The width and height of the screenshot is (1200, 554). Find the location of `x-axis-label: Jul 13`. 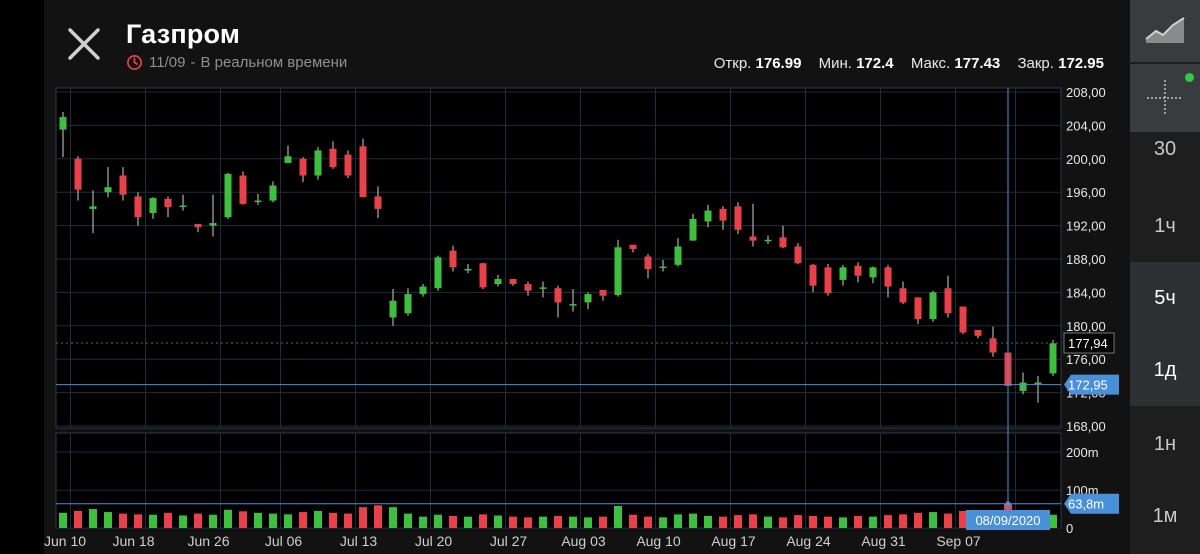

x-axis-label: Jul 13 is located at coordinates (359, 541).